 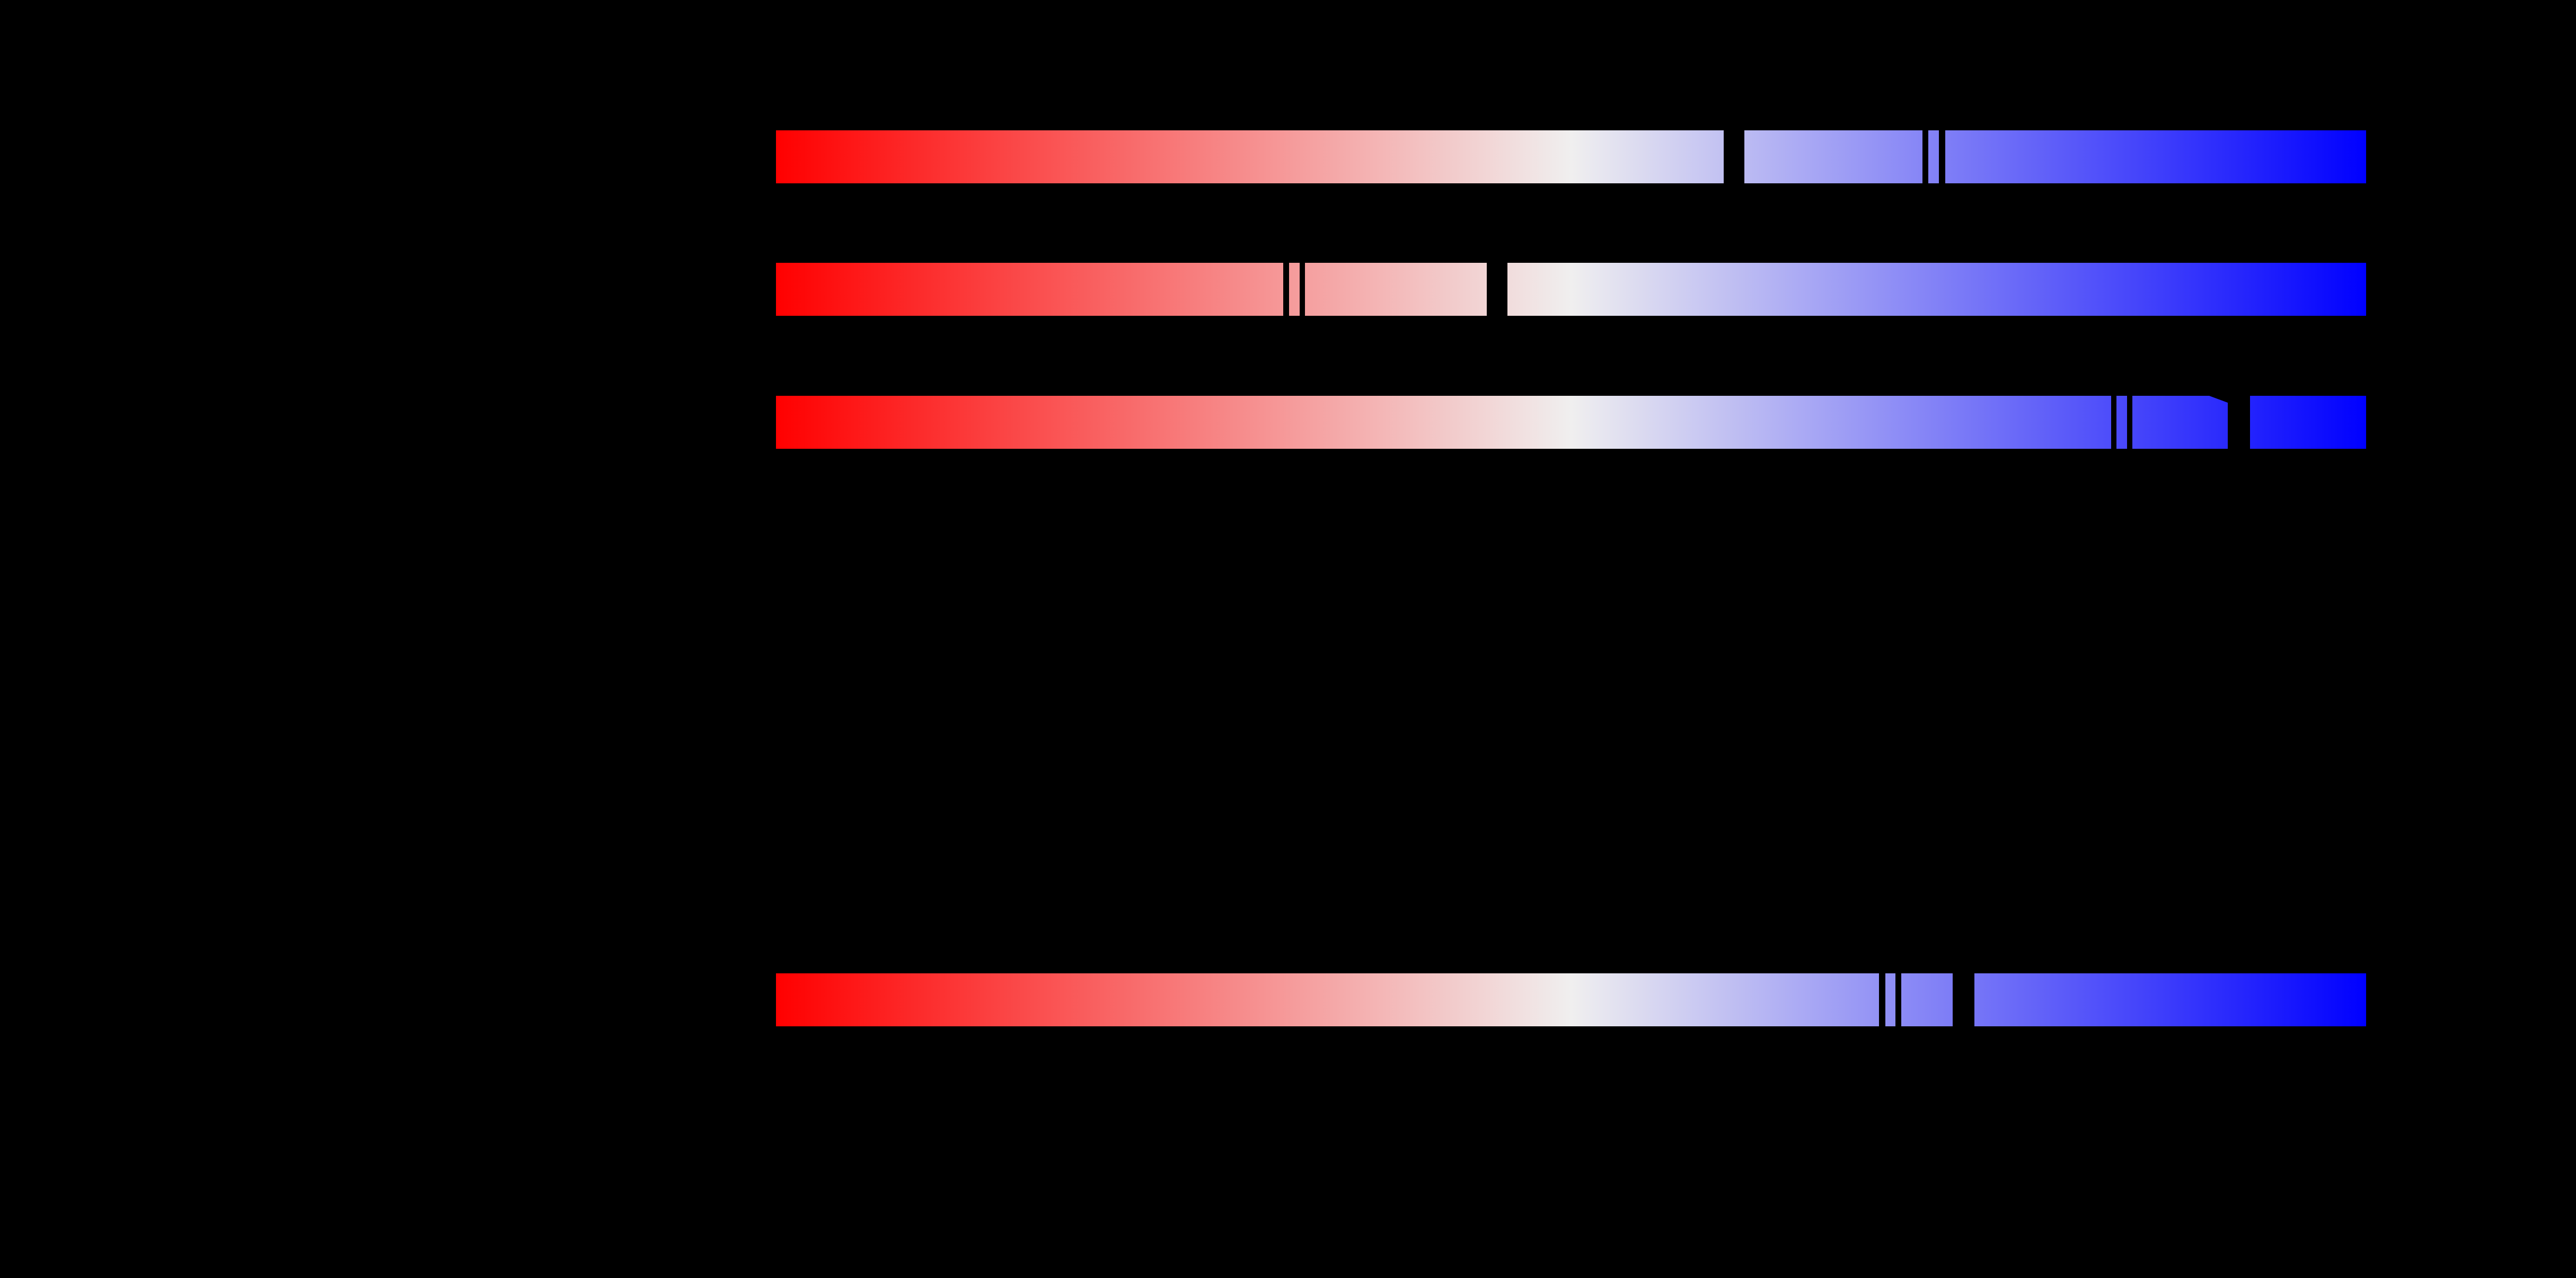 I want to click on segment-corner-notch, so click(x=2218, y=399).